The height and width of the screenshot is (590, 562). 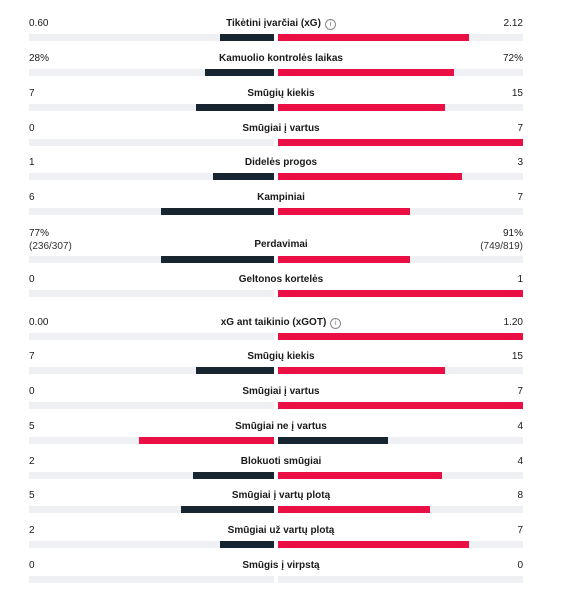 I want to click on stat-label: Smūgiai ne į vartus, so click(x=281, y=427).